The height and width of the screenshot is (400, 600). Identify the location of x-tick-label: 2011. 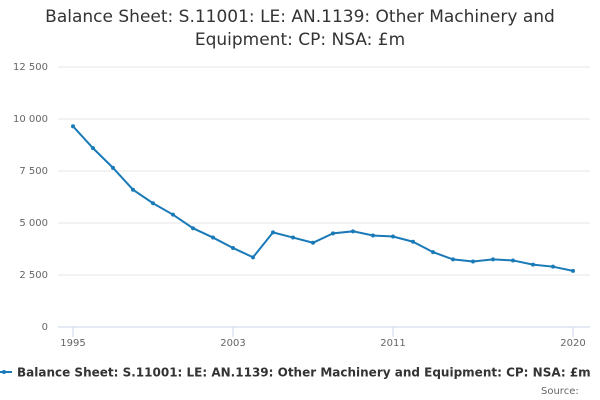
(392, 343).